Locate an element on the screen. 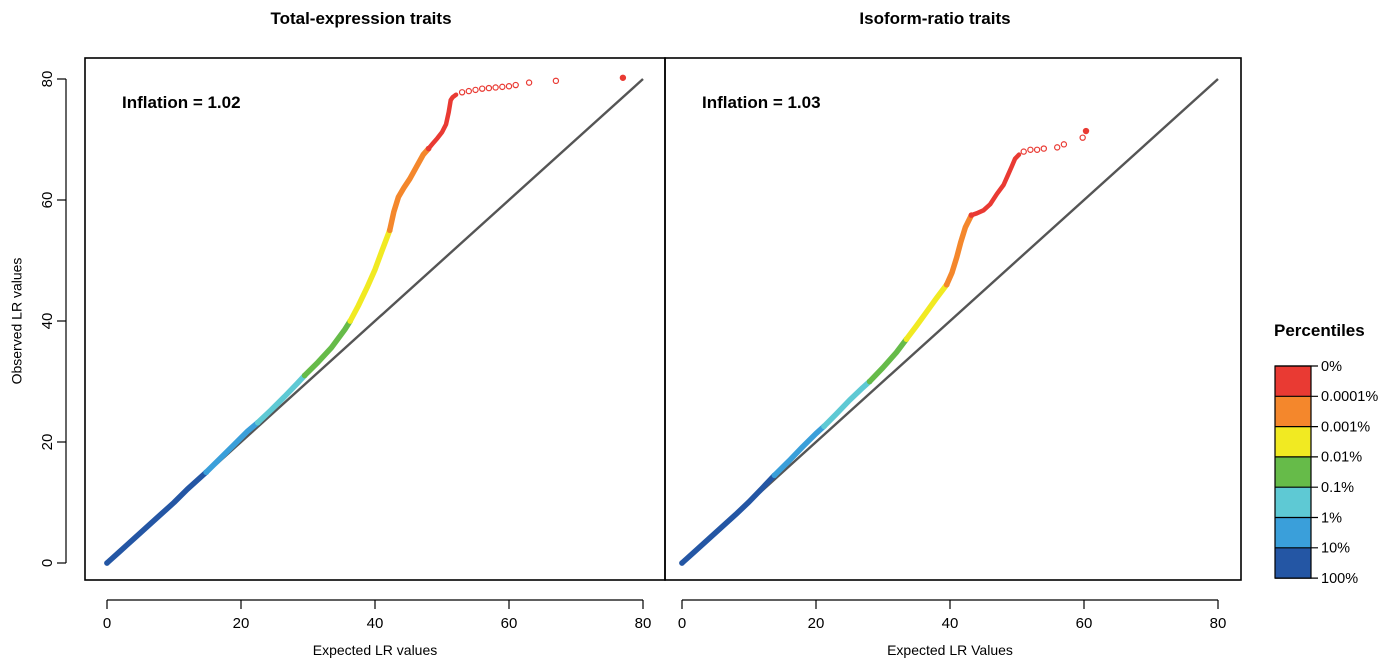 The width and height of the screenshot is (1399, 666). panel-title: Total-expression traits is located at coordinates (360, 18).